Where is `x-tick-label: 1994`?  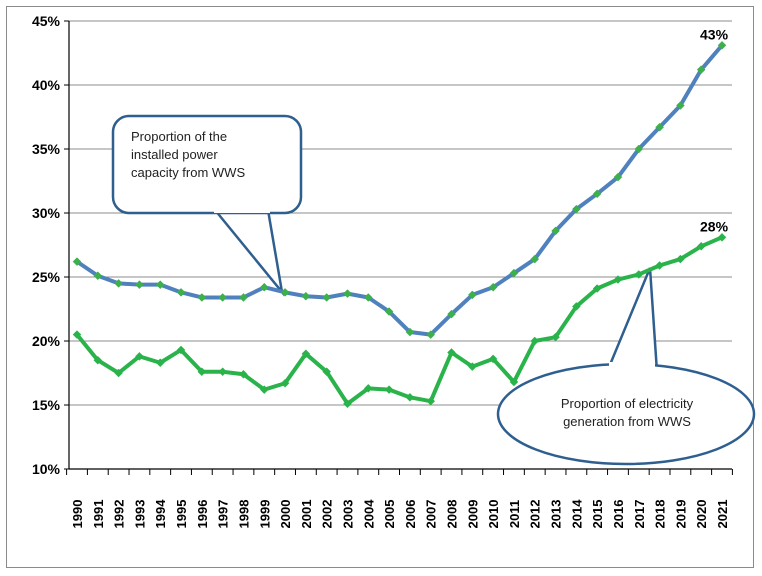
x-tick-label: 1994 is located at coordinates (160, 514).